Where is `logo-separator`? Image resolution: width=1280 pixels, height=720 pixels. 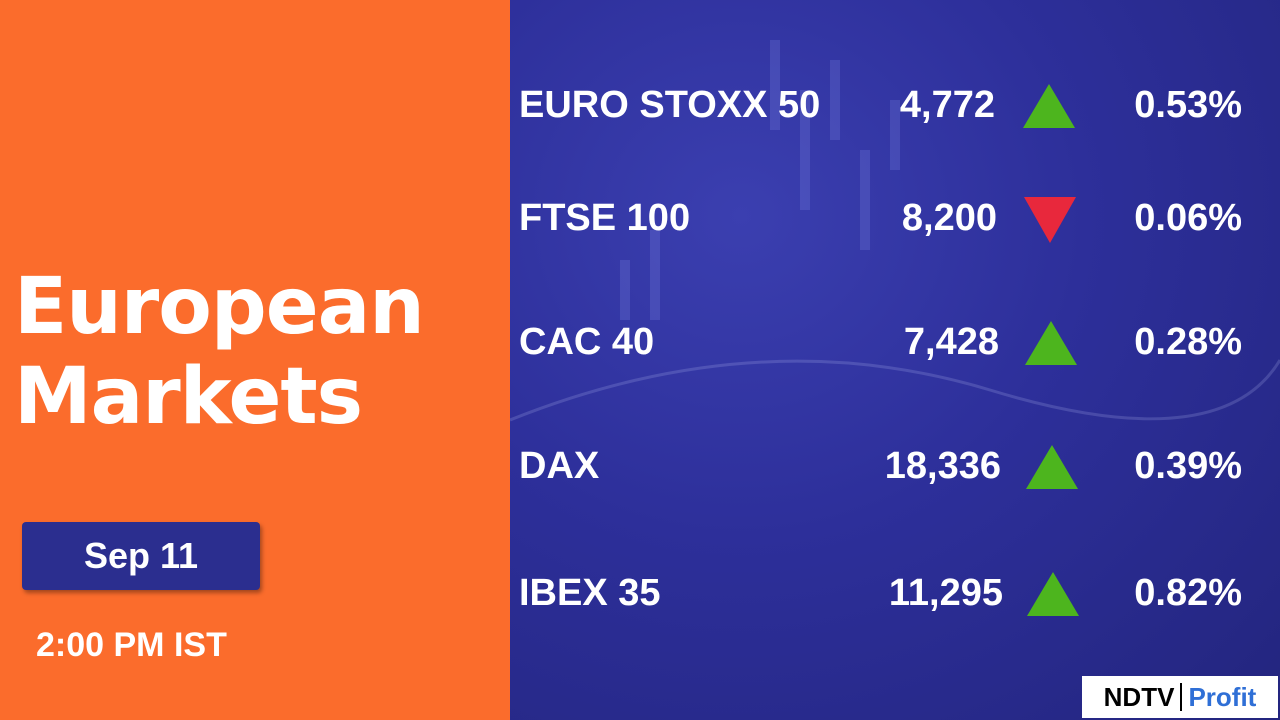 logo-separator is located at coordinates (1181, 697).